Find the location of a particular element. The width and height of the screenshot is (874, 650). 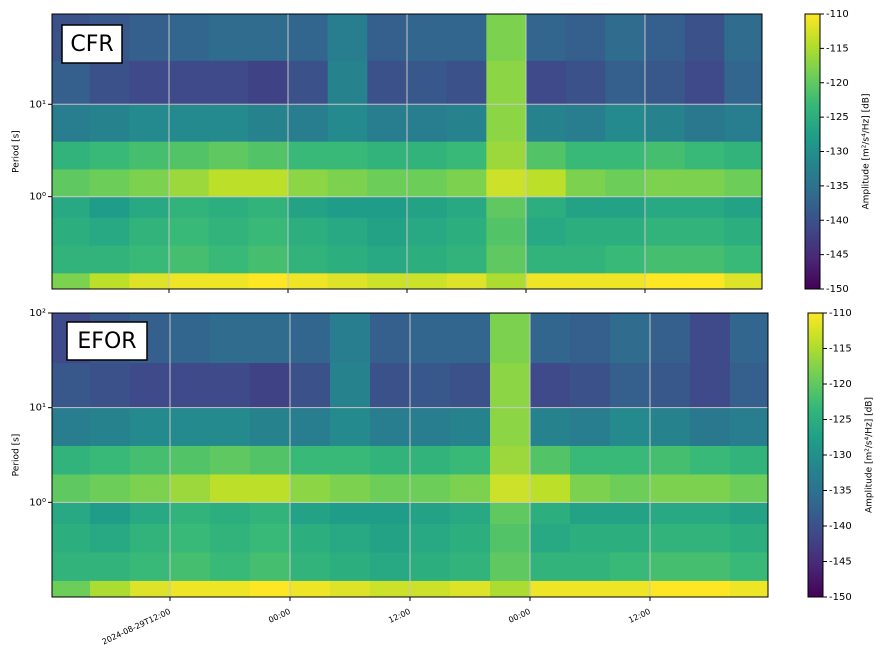

panel-label: EFOR is located at coordinates (106, 341).